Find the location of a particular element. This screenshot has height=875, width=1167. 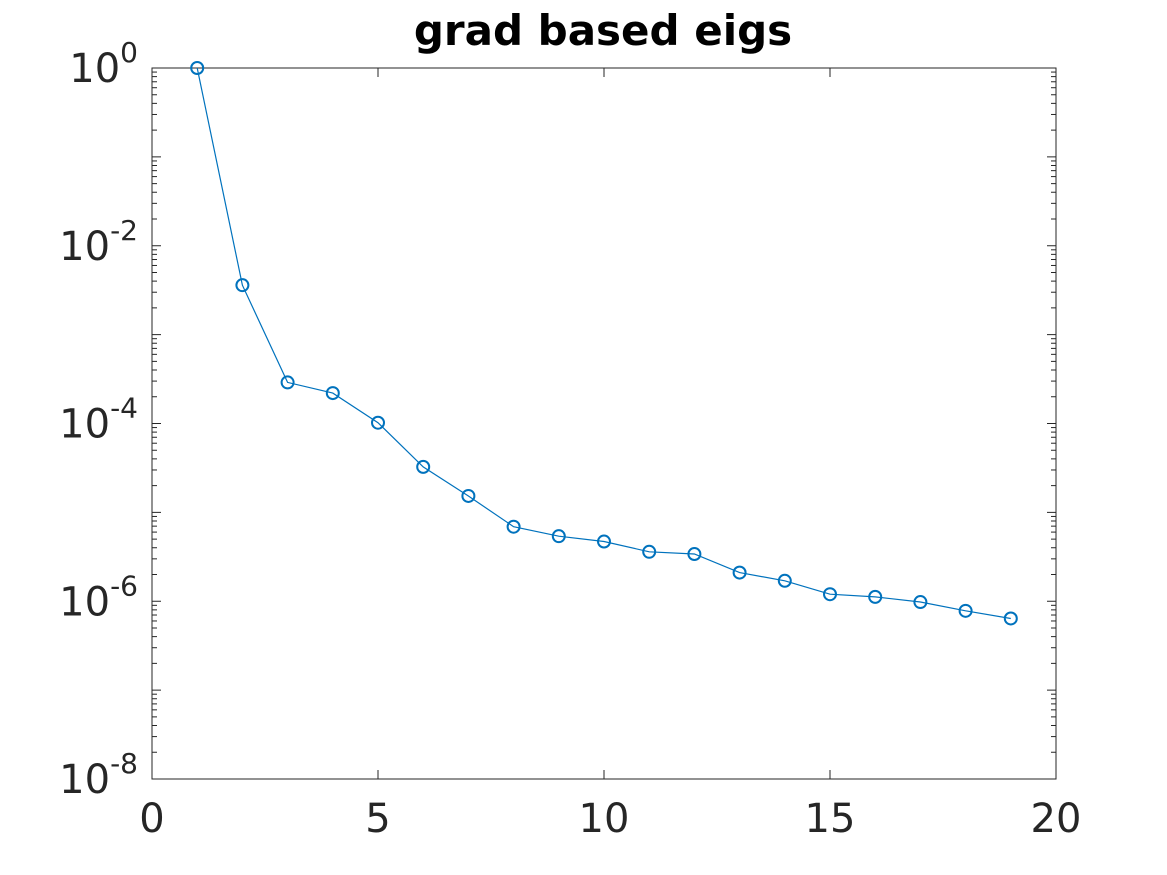

y-tick-label: 10⁻⁸ is located at coordinates (98, 775).